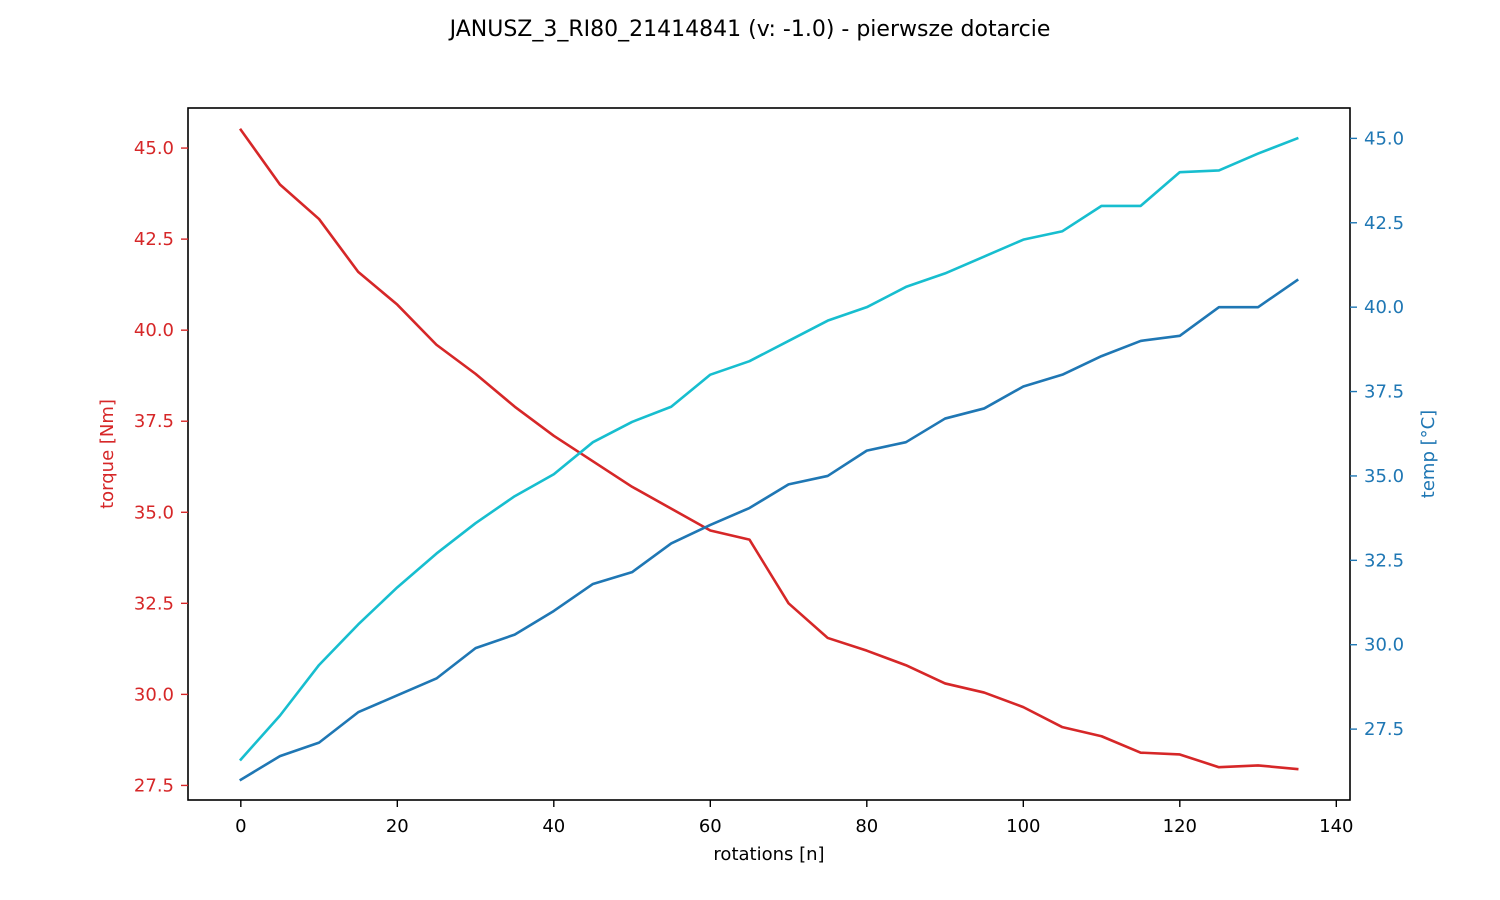  I want to click on x-tick-label: 100, so click(1023, 826).